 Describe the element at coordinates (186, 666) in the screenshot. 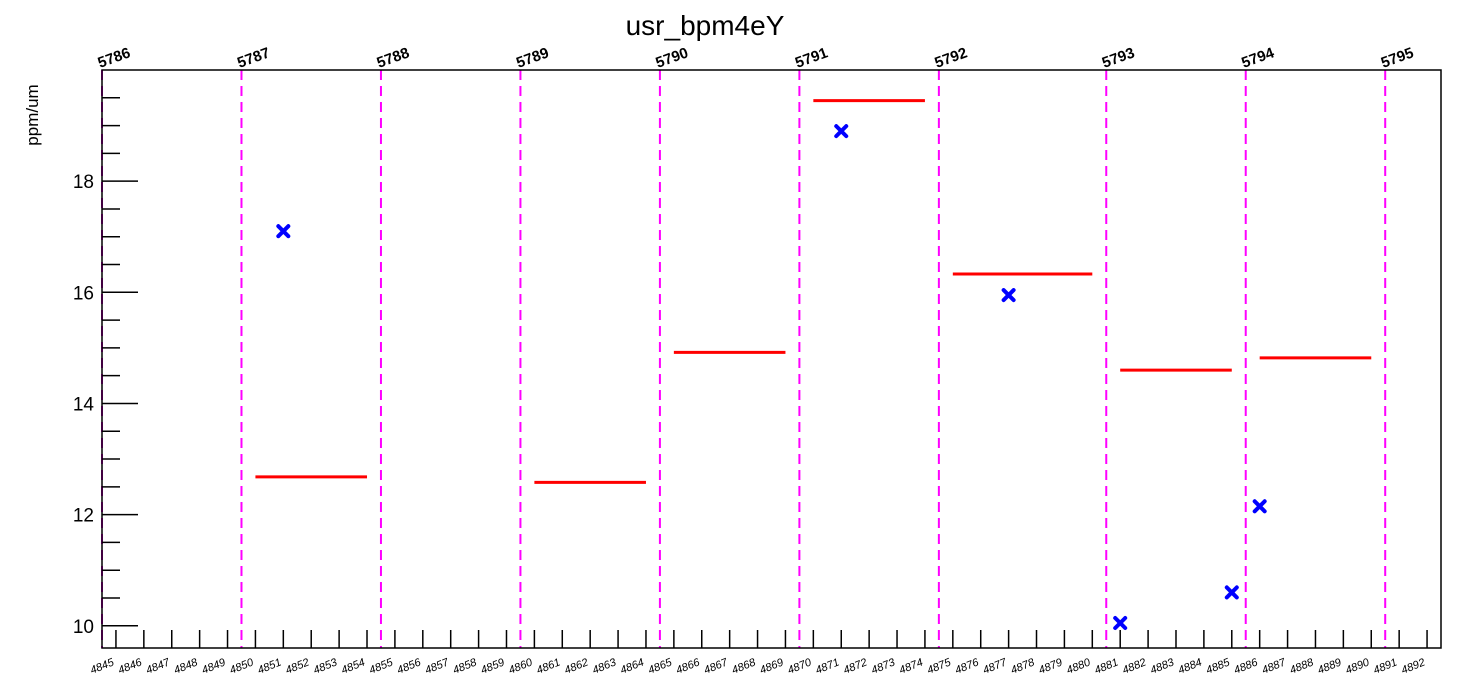

I see `x-tick-label: 4848` at that location.